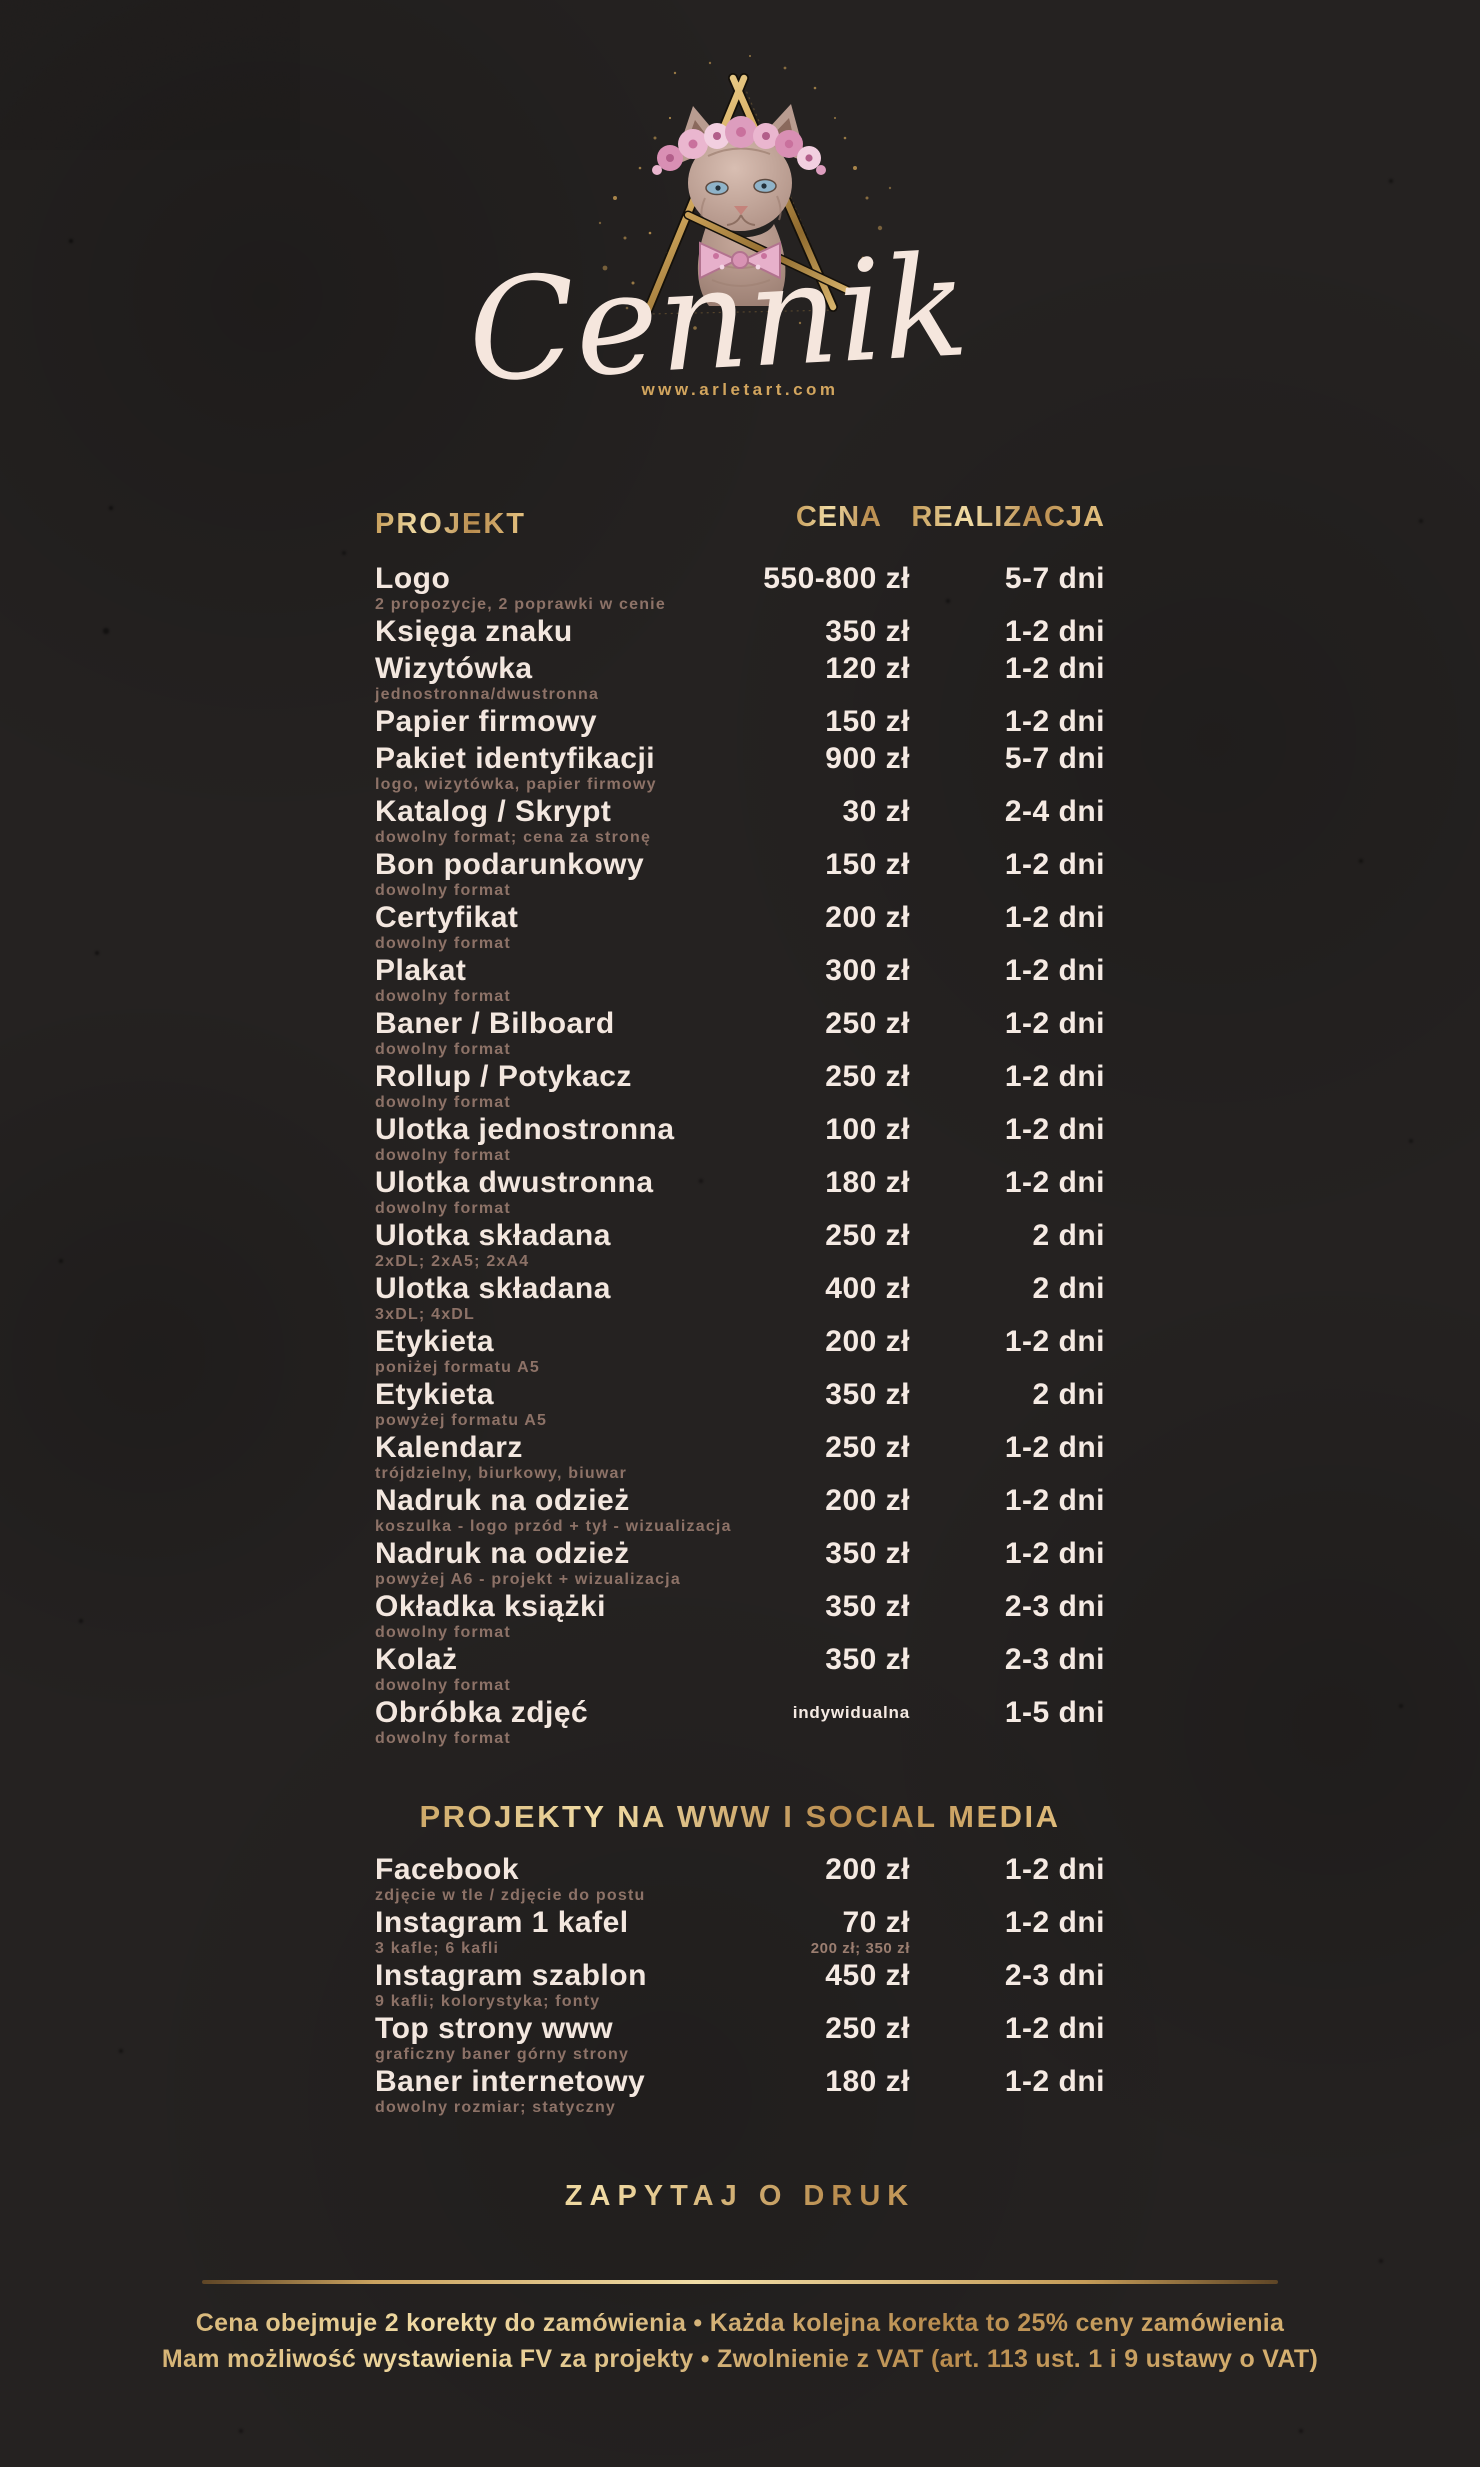 This screenshot has height=2467, width=1480. Describe the element at coordinates (150, 75) in the screenshot. I see `paper-texture` at that location.